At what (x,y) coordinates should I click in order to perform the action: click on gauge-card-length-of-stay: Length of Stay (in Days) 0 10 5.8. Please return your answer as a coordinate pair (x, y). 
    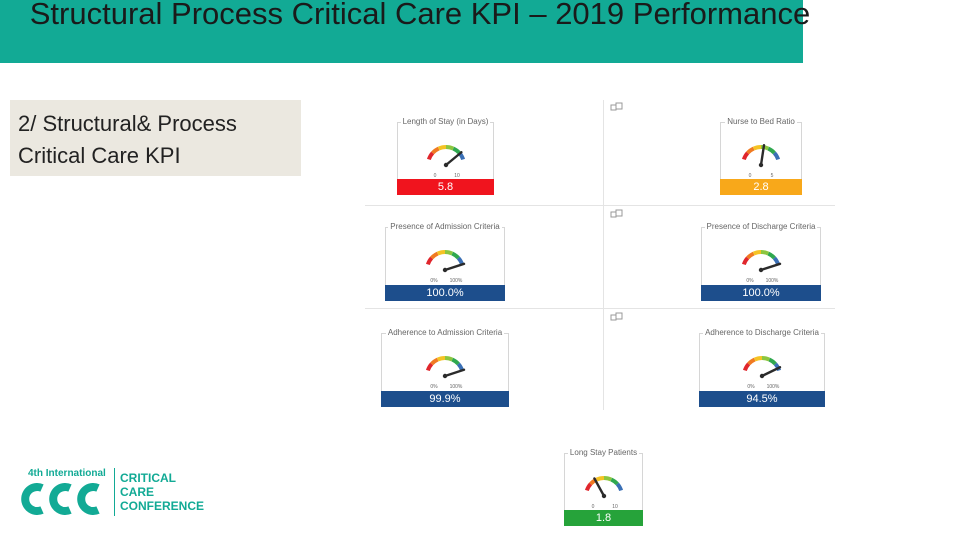
    Looking at the image, I should click on (445, 156).